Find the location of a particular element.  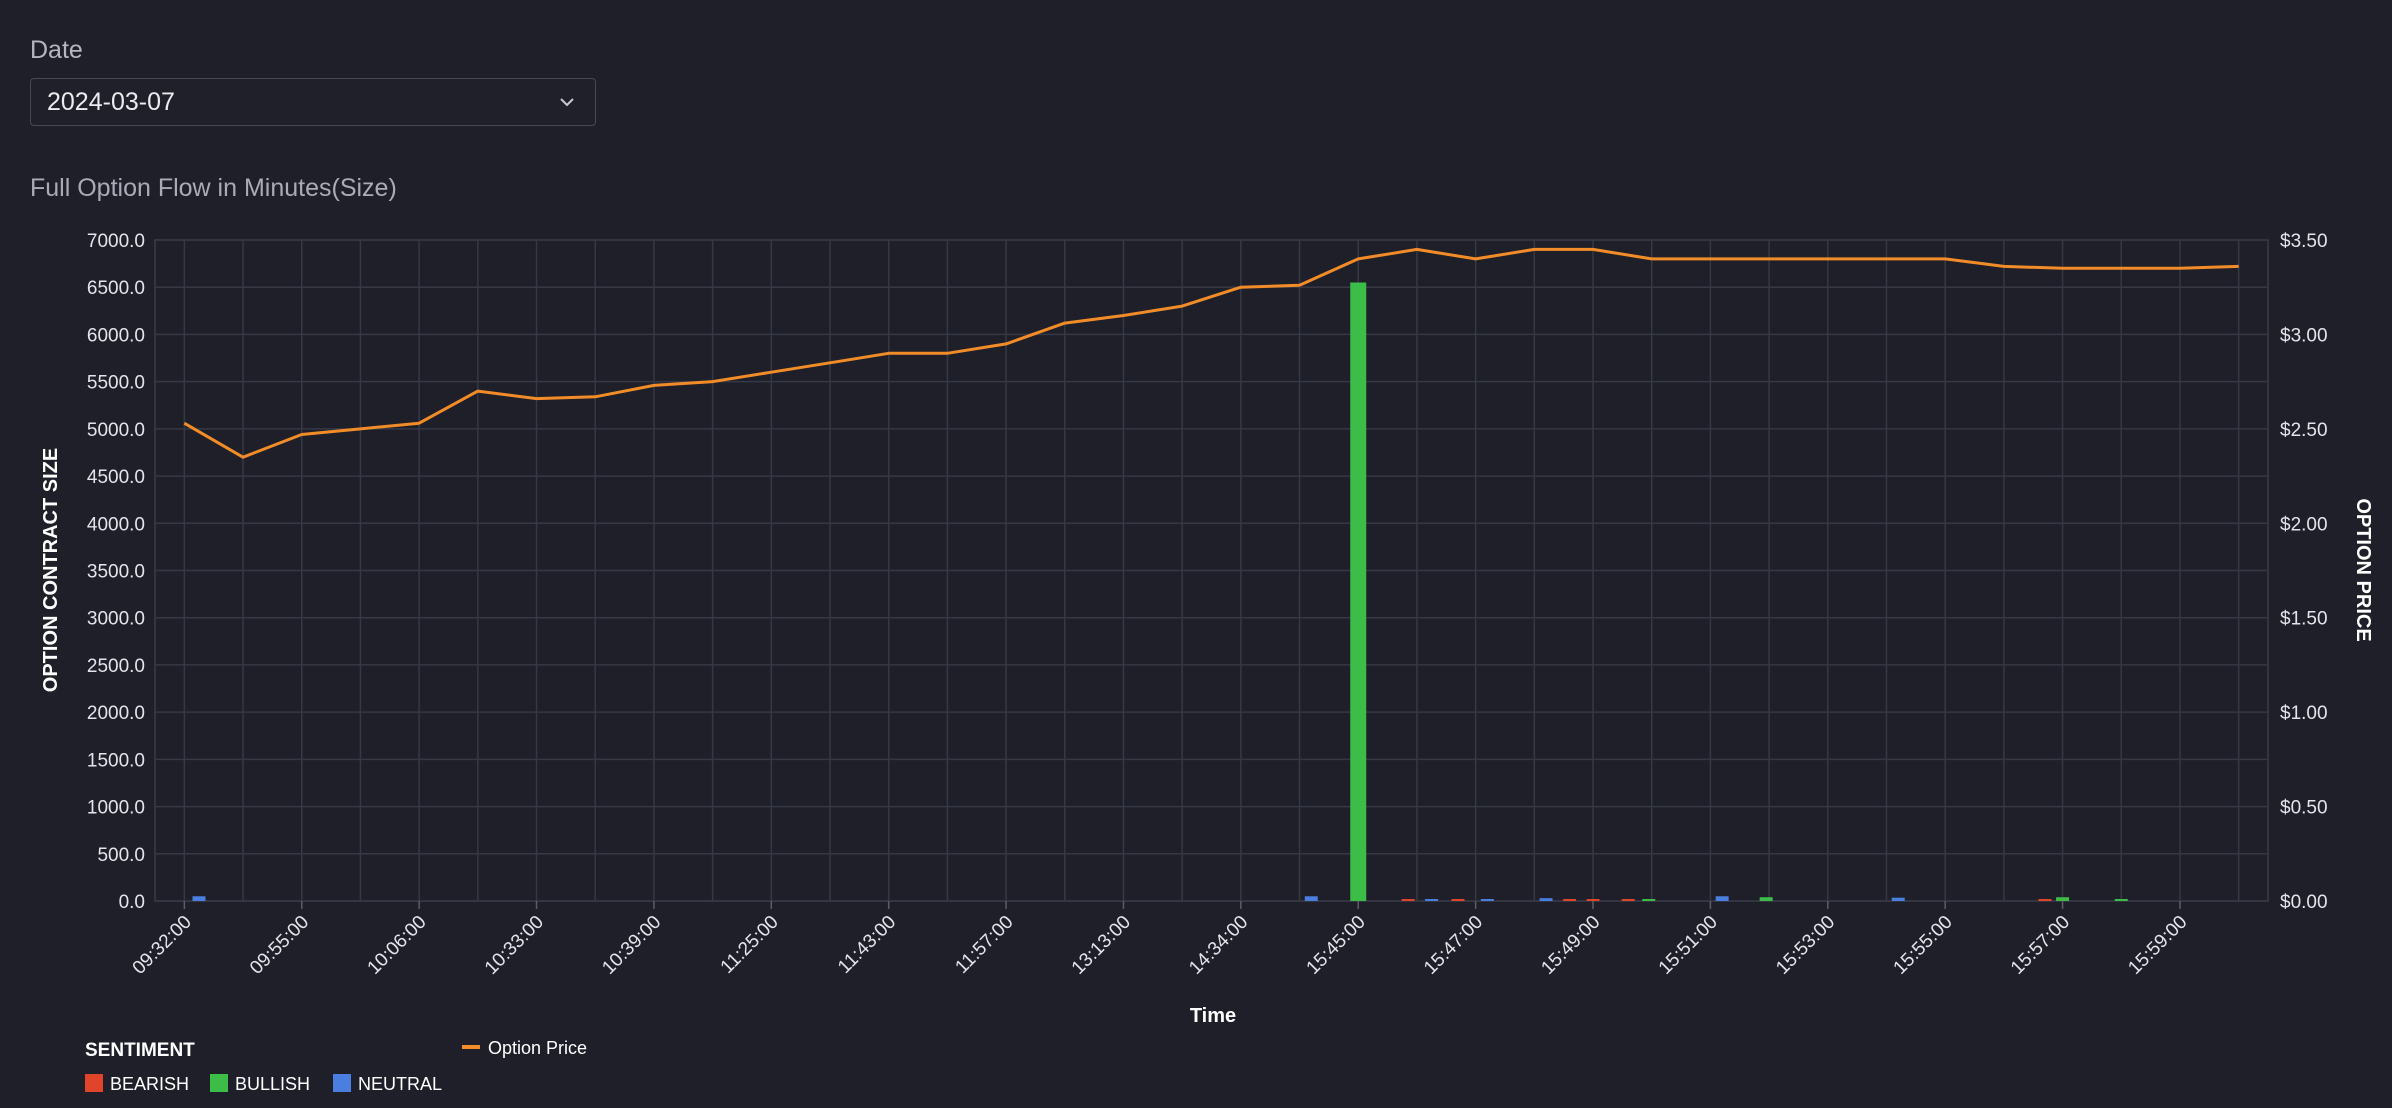

x-tick-label: 09:32:00 is located at coordinates (162, 945).